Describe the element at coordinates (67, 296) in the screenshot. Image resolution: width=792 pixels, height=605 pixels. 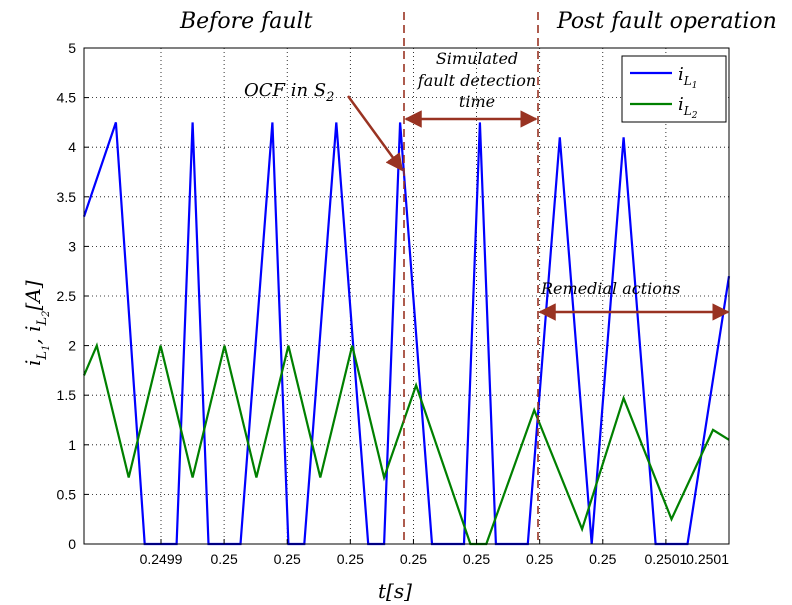
I see `y-tick-label: 2.5` at that location.